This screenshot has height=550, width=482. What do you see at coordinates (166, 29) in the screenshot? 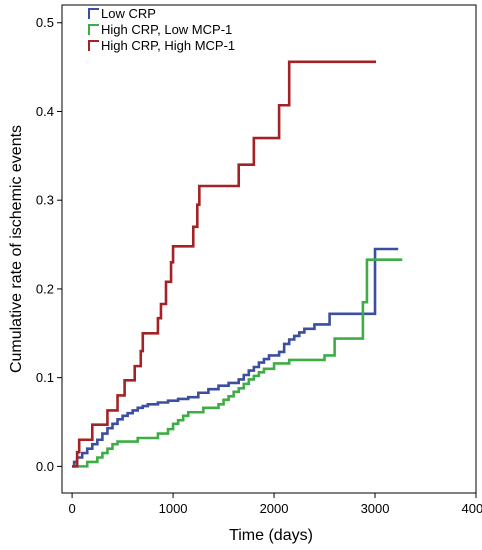
I see `legend-label: High CRP, Low MCP-1` at bounding box center [166, 29].